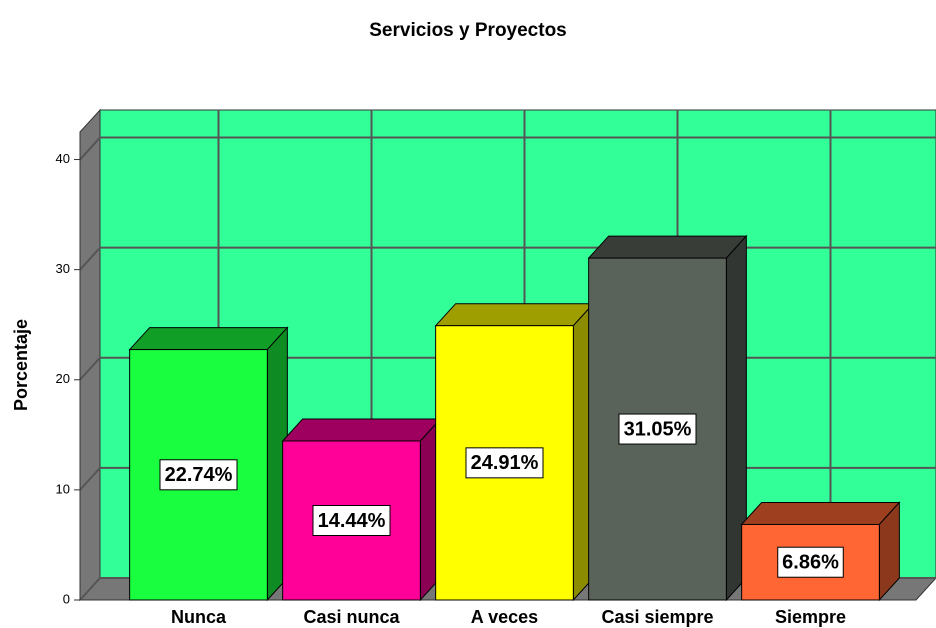 The height and width of the screenshot is (628, 936). I want to click on y-tick-label: 20, so click(63, 378).